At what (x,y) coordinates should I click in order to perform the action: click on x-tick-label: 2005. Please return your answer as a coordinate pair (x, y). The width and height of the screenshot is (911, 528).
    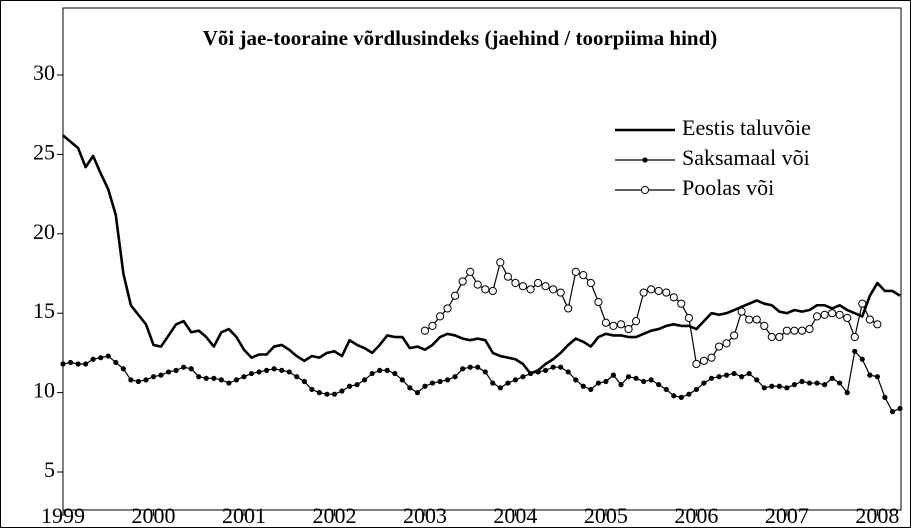
    Looking at the image, I should click on (606, 515).